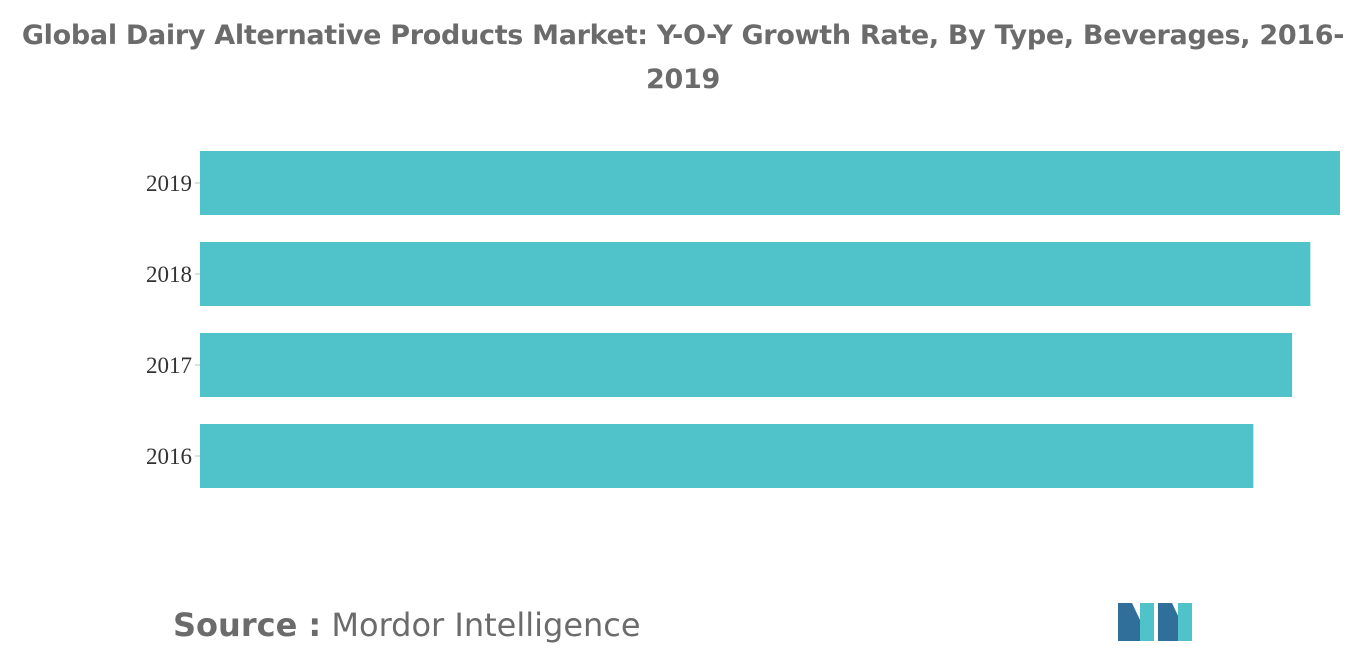 This screenshot has width=1366, height=655. I want to click on tick-label-2018: 2018, so click(169, 274).